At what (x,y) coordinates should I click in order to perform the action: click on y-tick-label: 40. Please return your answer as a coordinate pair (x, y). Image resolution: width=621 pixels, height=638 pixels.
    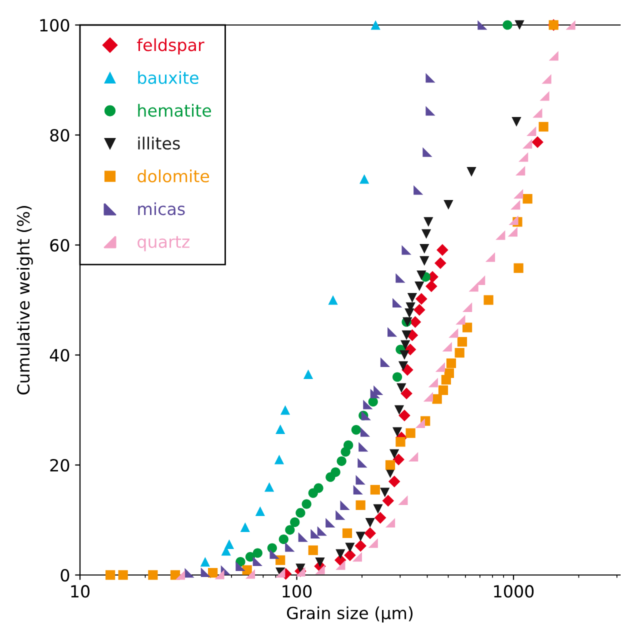
    Looking at the image, I should click on (60, 355).